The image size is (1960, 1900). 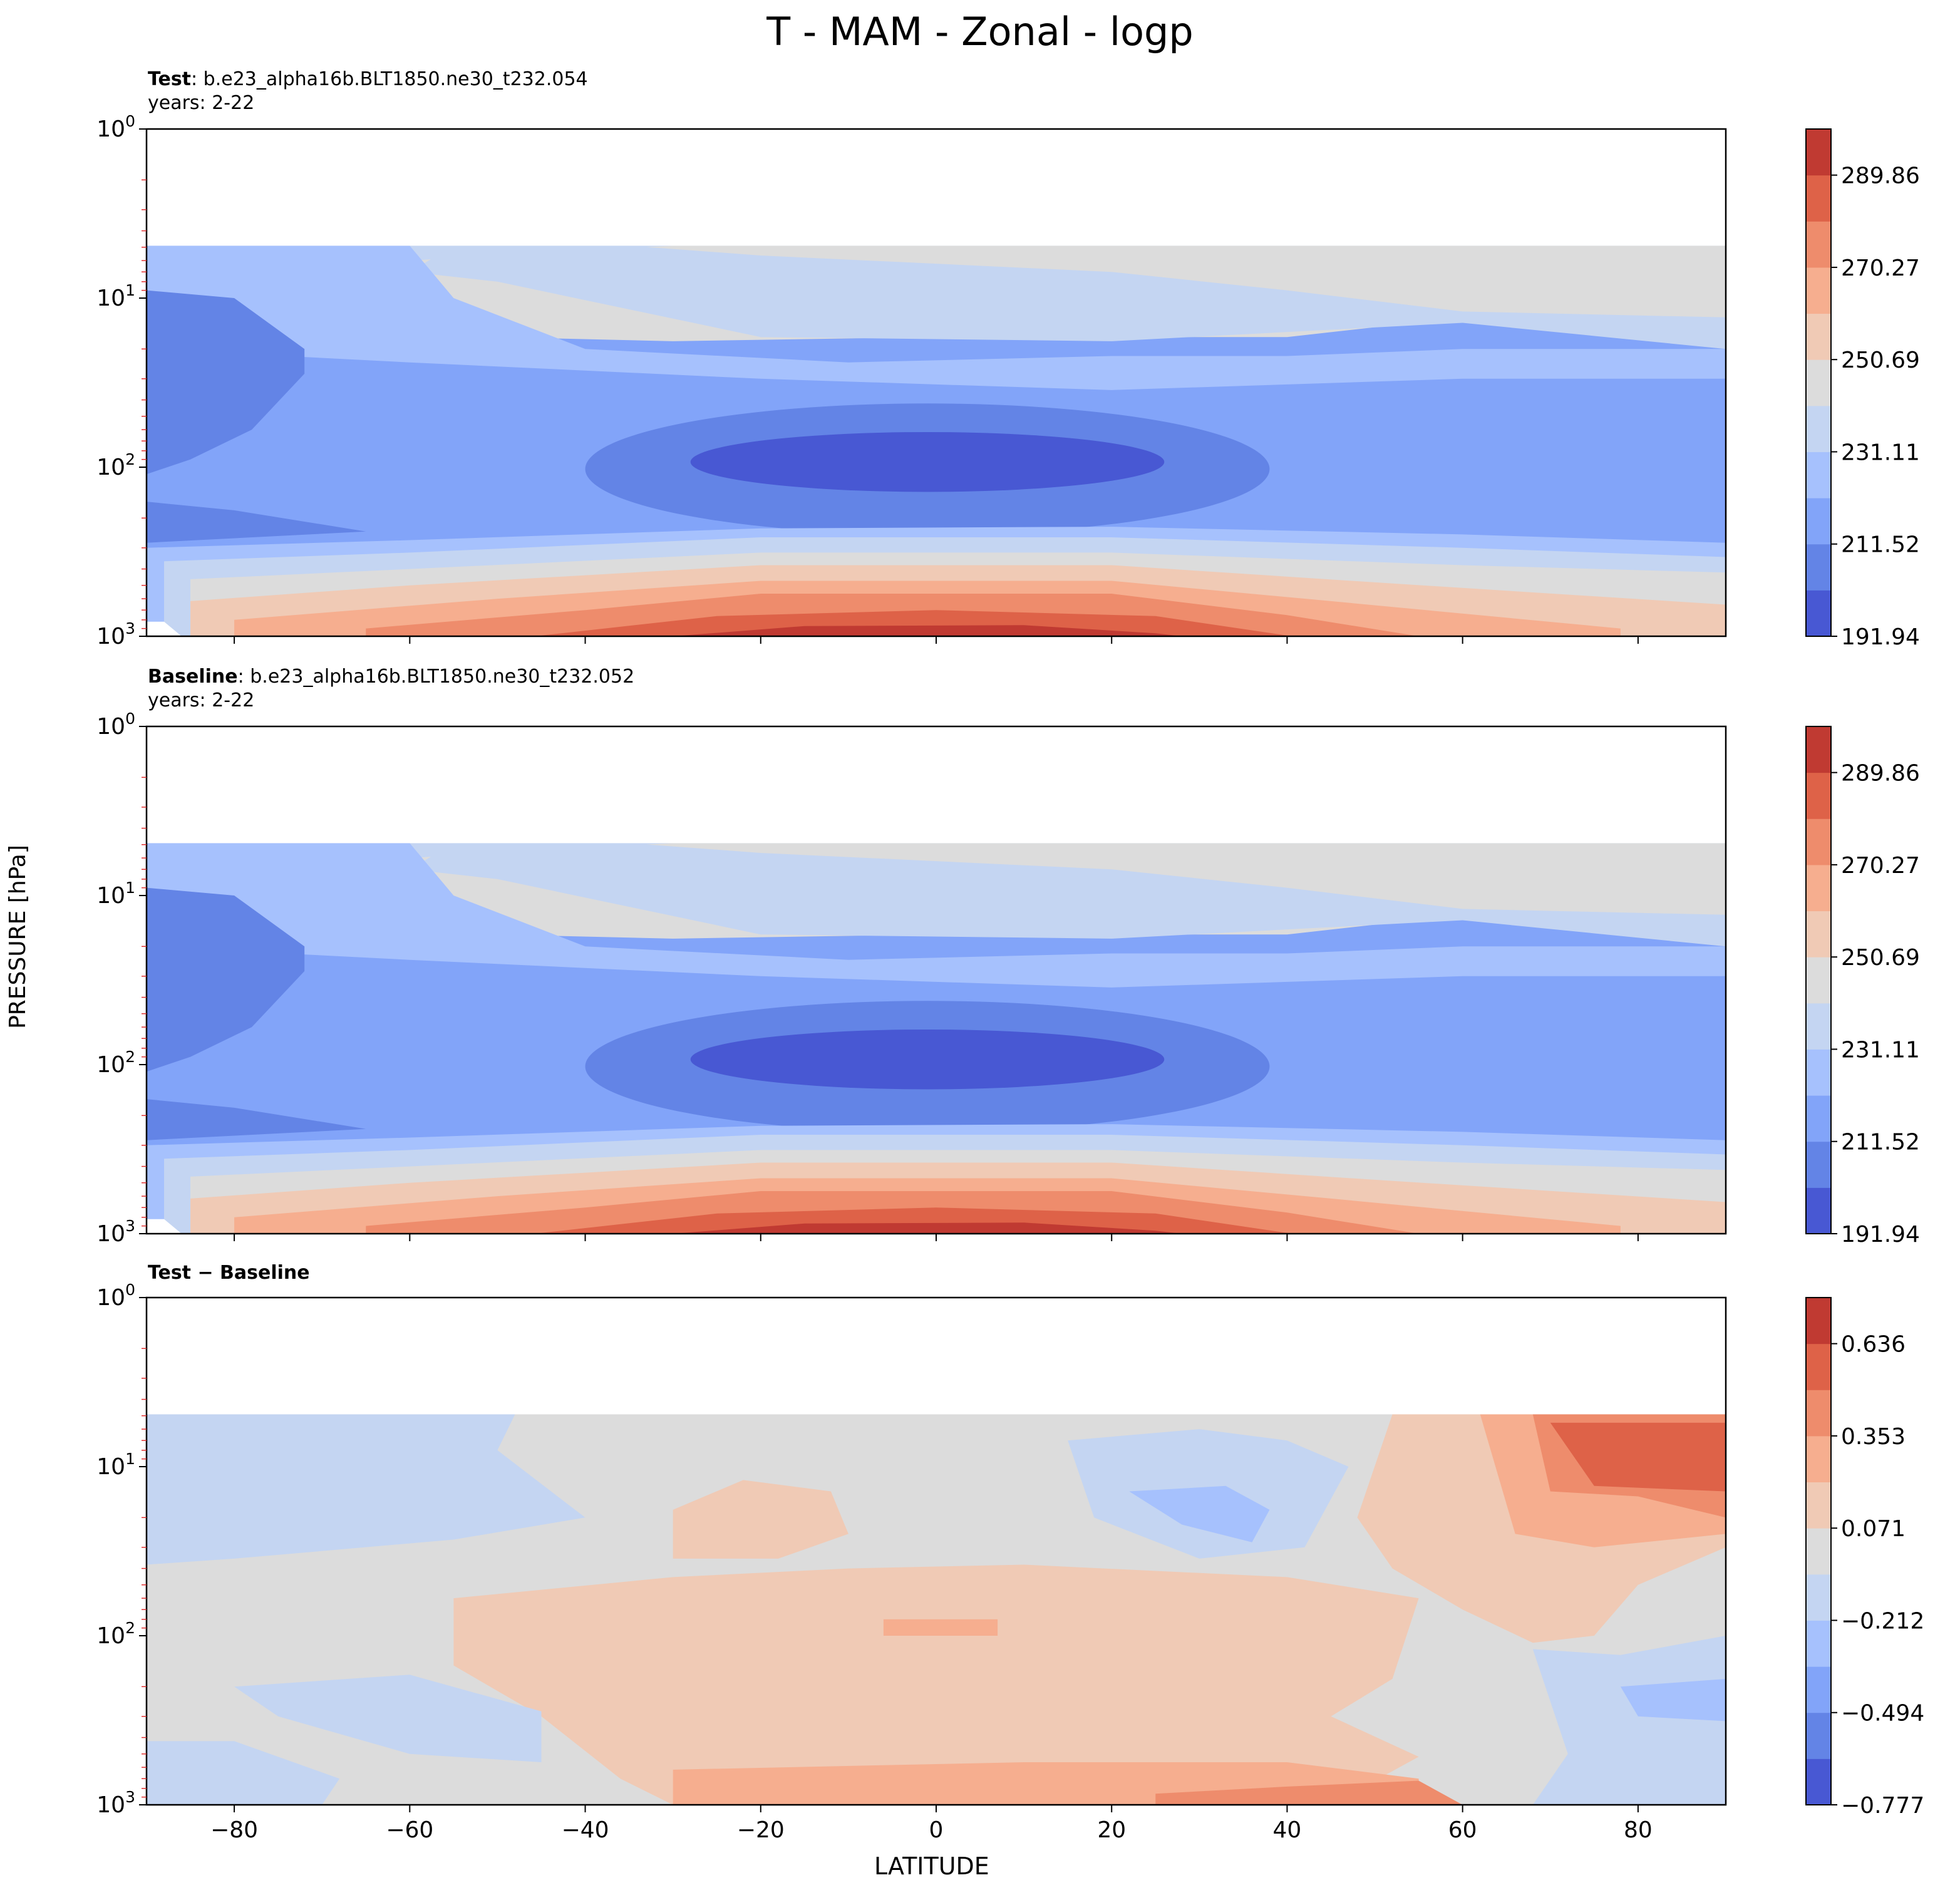 What do you see at coordinates (244, 1773) in the screenshot?
I see `diff-sw-surface` at bounding box center [244, 1773].